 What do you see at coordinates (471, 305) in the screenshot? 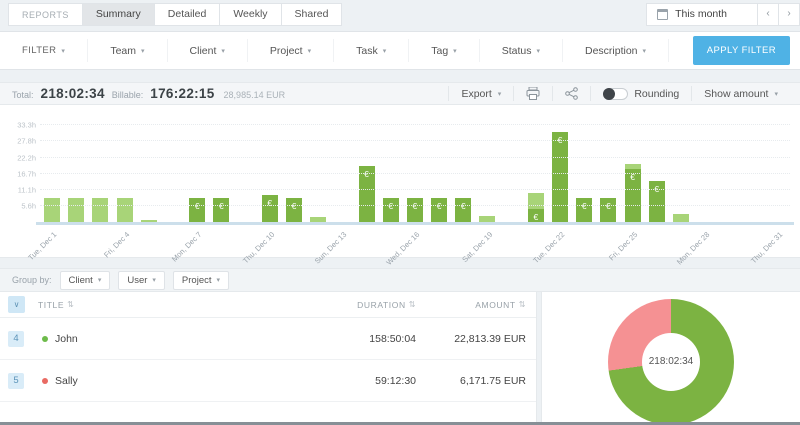
I see `column-amount: AMOUNT ⇅` at bounding box center [471, 305].